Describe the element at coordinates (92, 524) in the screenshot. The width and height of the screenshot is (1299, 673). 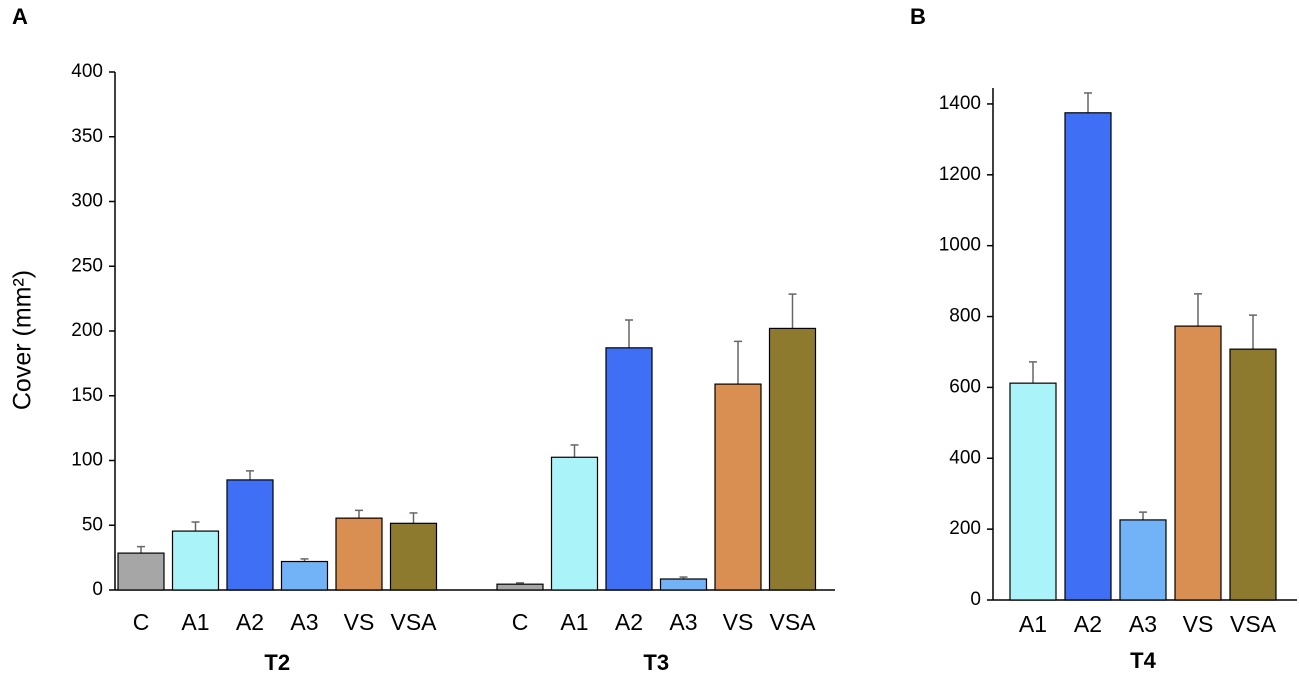
I see `y-tick-label: 50` at that location.